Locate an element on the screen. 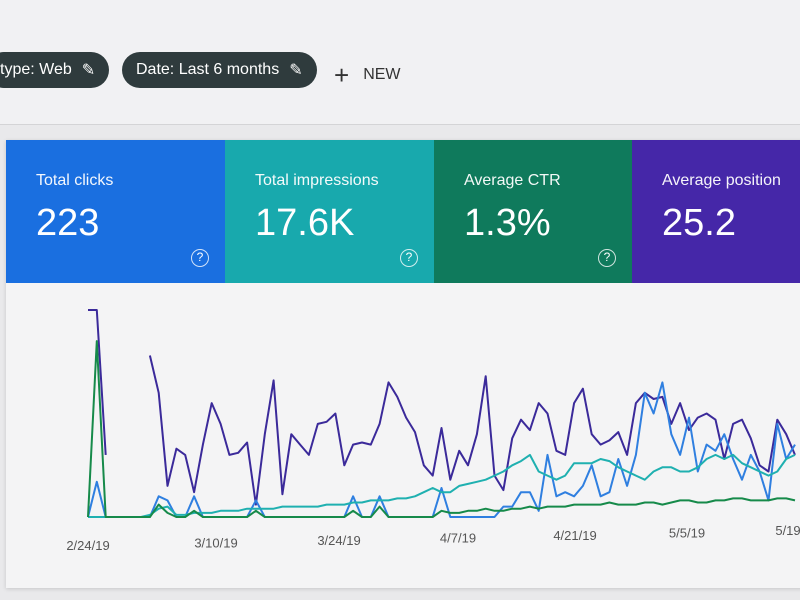 Image resolution: width=800 pixels, height=600 pixels. card-average-ctr: Average CTR 1.3% ? is located at coordinates (533, 211).